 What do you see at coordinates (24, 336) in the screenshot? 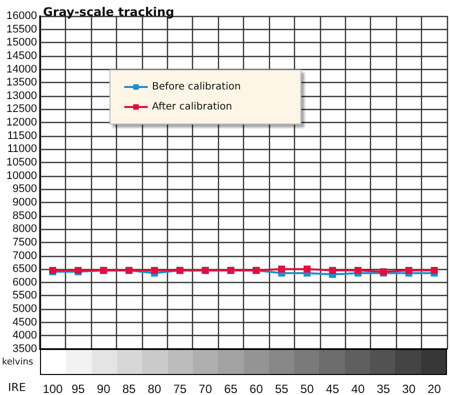
I see `y-tick-label: 4000` at bounding box center [24, 336].